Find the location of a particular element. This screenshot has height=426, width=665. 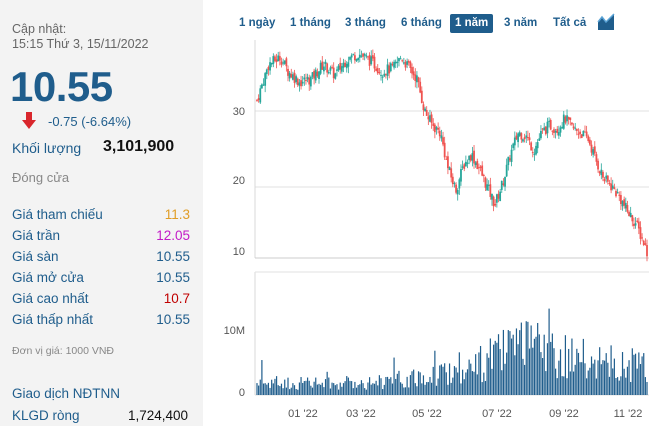

area-chart-icon is located at coordinates (606, 22).